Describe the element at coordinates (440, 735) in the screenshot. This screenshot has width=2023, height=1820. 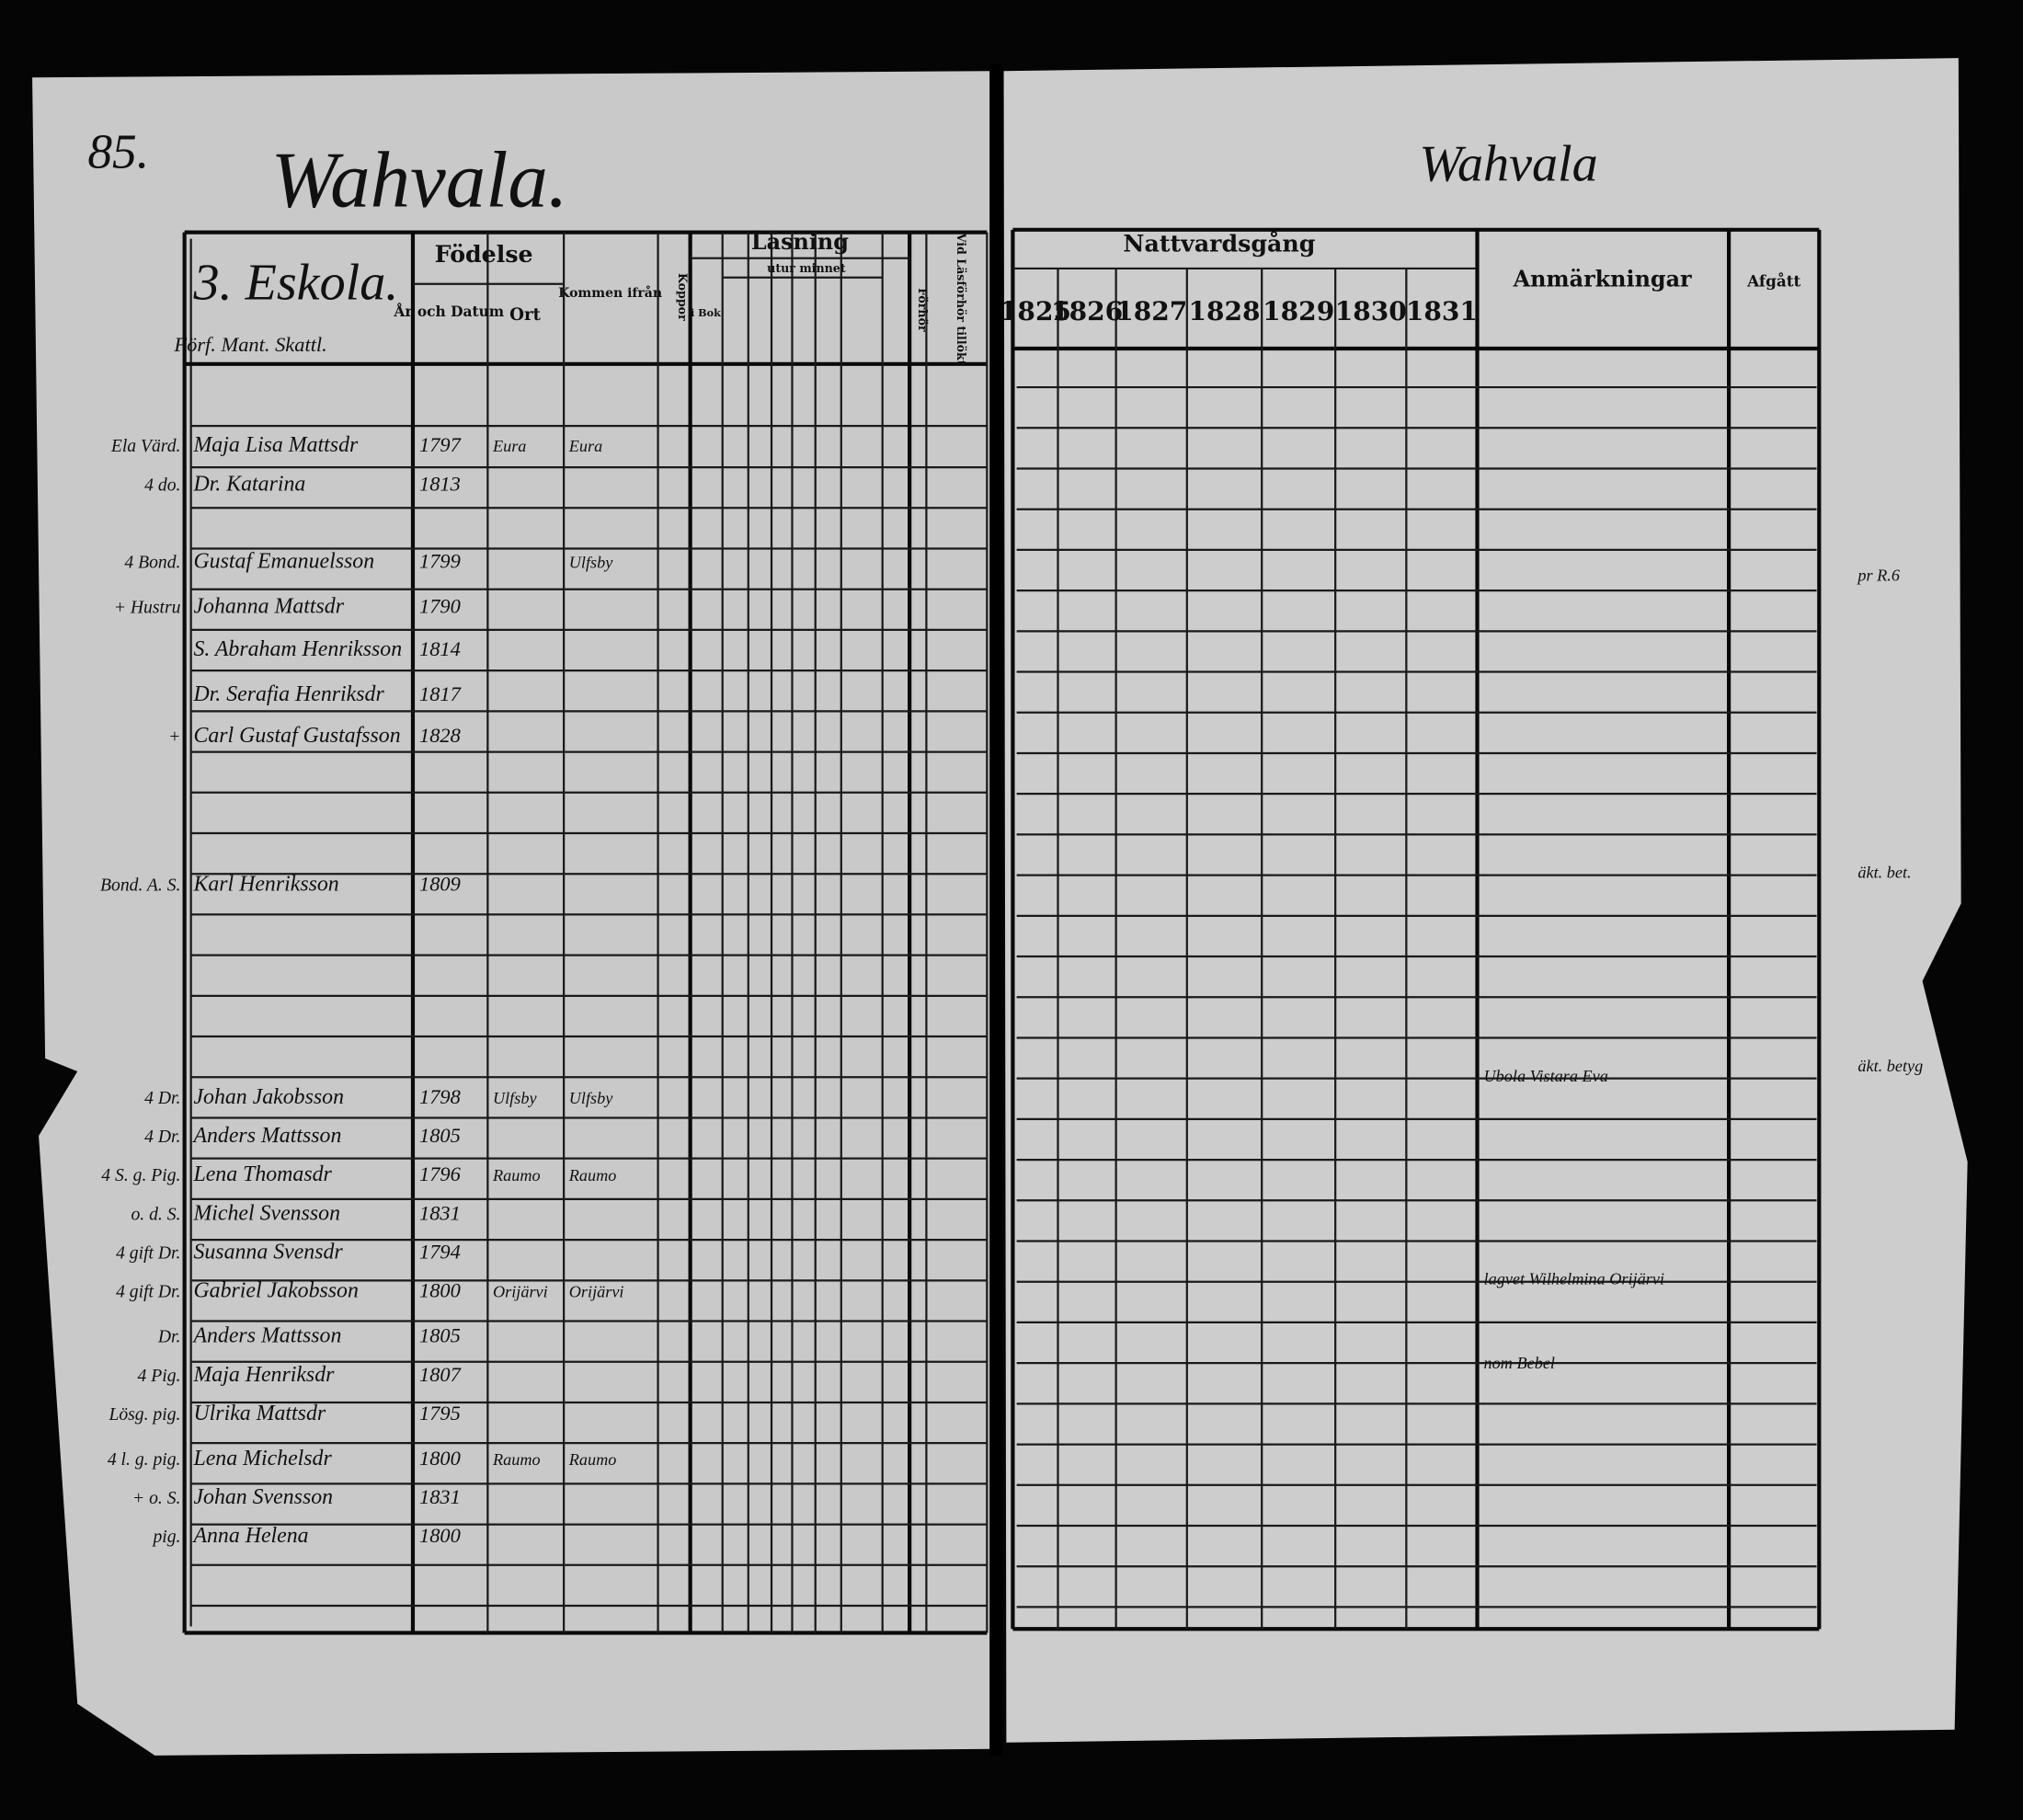
I see `birth-year: 1828` at that location.